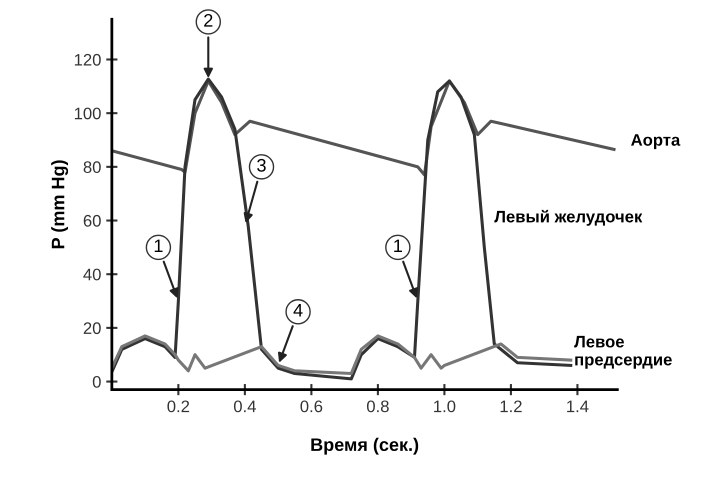 The image size is (717, 481). I want to click on annotation: 3, so click(261, 165).